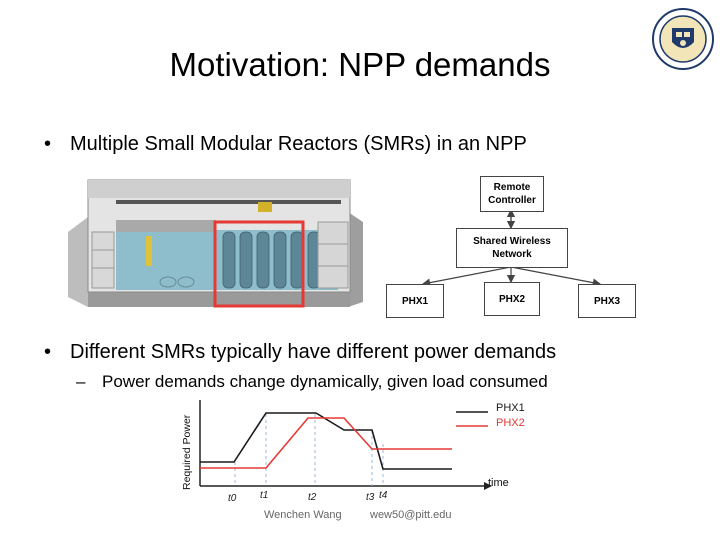 The image size is (720, 540). Describe the element at coordinates (370, 497) in the screenshot. I see `x-tick-t3: t3` at that location.